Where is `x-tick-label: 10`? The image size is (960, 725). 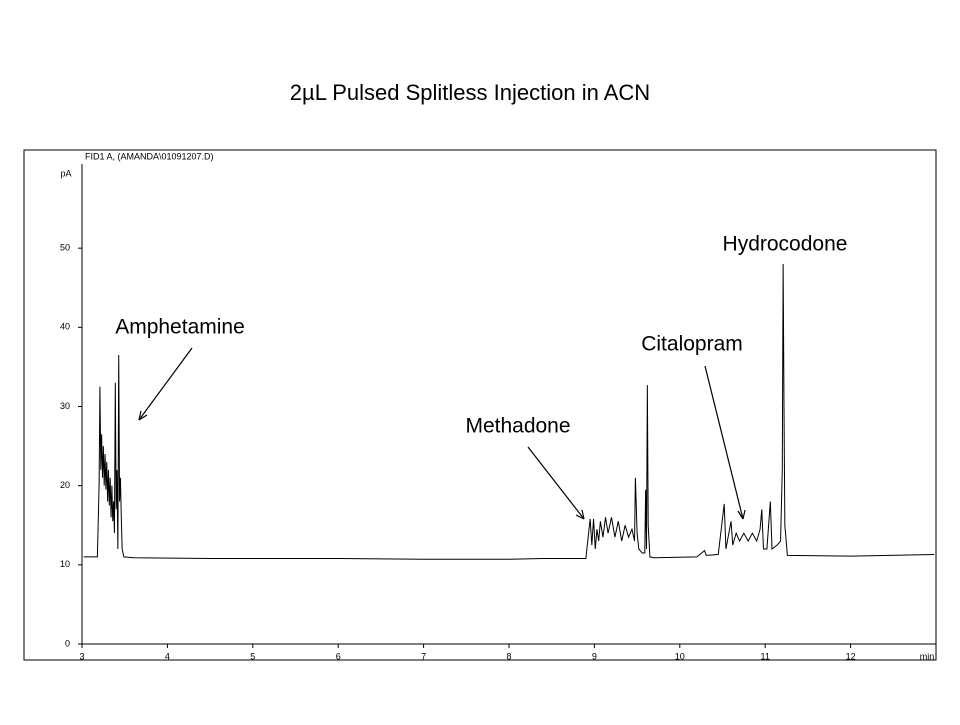
x-tick-label: 10 is located at coordinates (680, 656).